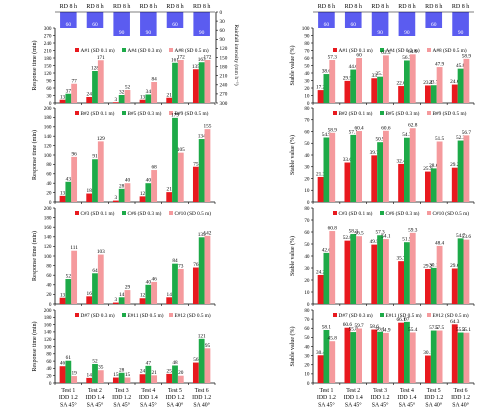 This screenshot has width=500, height=411. Describe the element at coordinates (307, 89) in the screenshot. I see `y-tick-label: 20` at that location.